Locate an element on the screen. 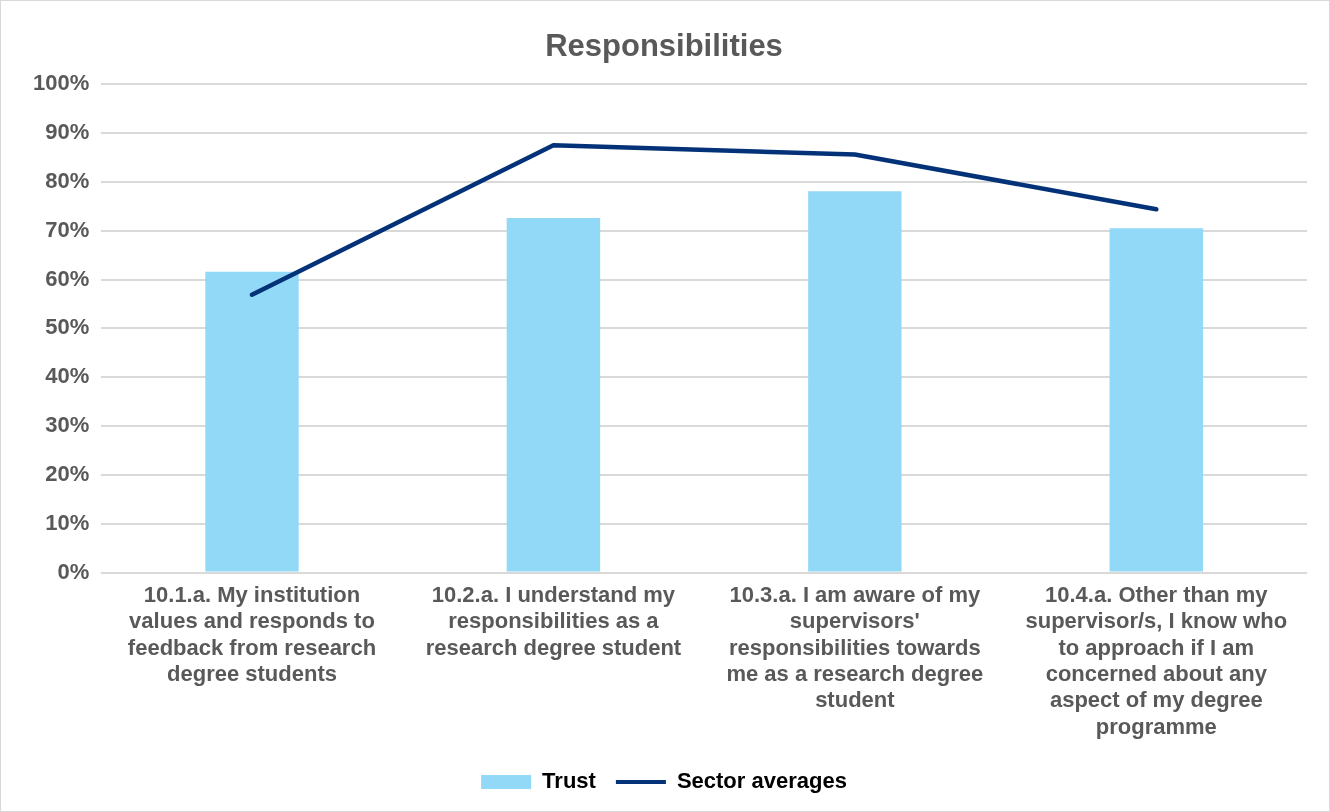 This screenshot has width=1330, height=812. y-tick-label: 0% is located at coordinates (73, 571).